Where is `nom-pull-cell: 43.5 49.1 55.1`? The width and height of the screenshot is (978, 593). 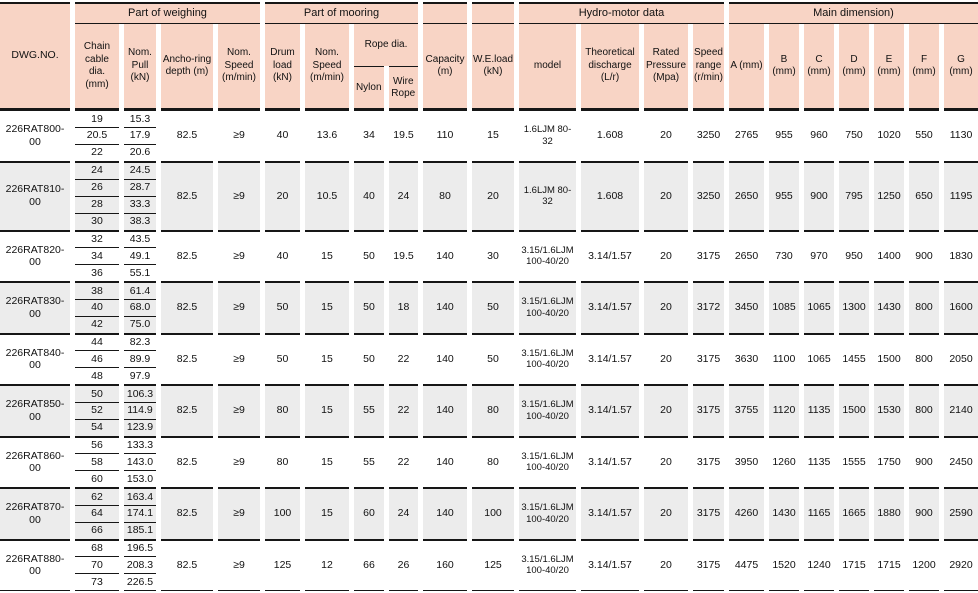
nom-pull-cell: 43.5 49.1 55.1 is located at coordinates (140, 256).